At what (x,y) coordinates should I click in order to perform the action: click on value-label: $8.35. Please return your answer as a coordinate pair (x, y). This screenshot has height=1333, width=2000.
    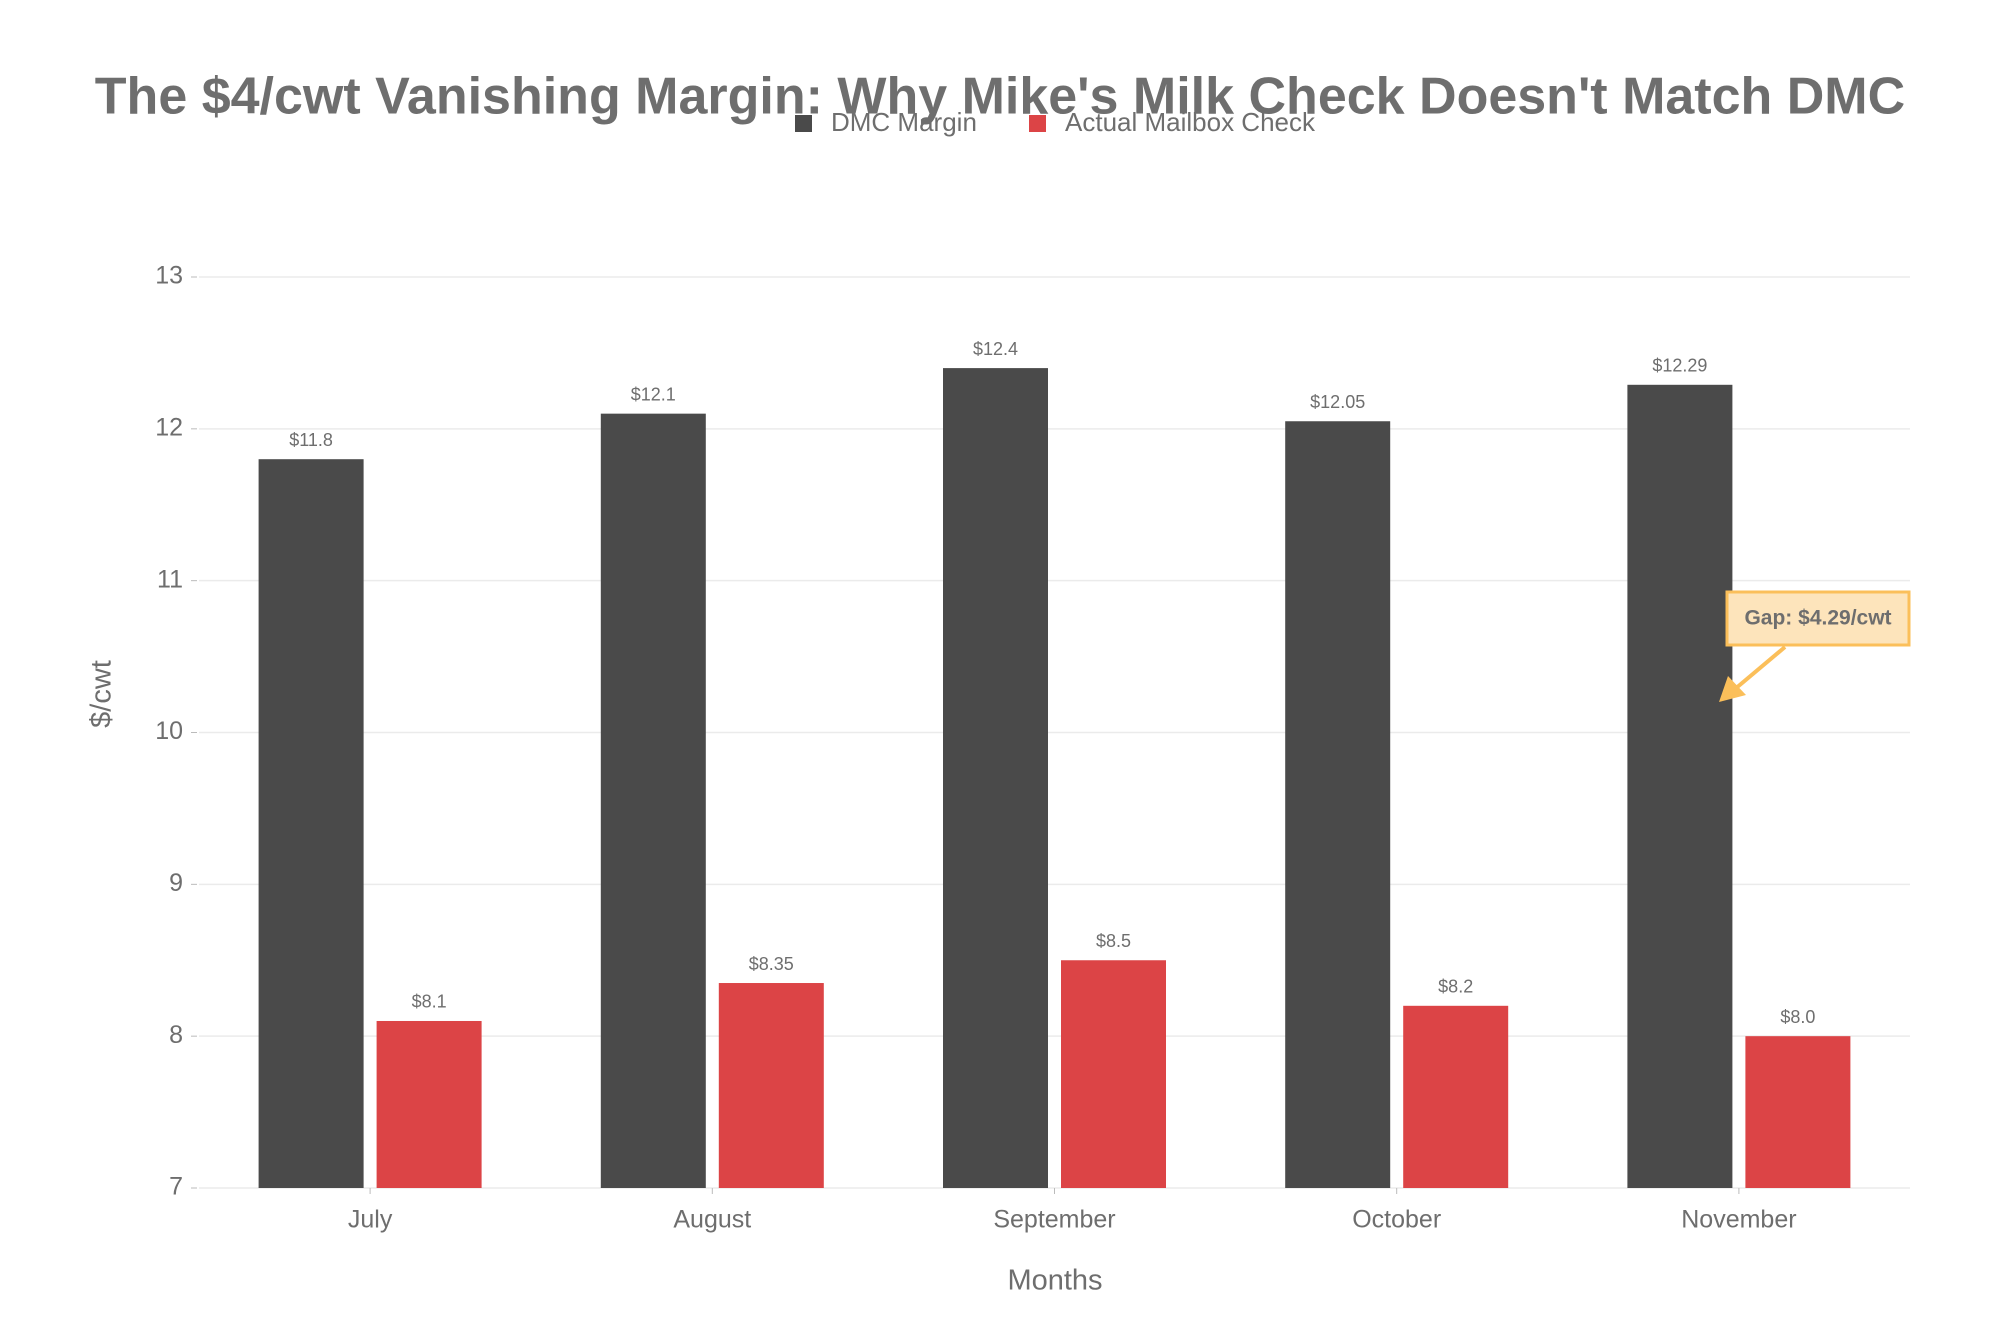
    Looking at the image, I should click on (771, 964).